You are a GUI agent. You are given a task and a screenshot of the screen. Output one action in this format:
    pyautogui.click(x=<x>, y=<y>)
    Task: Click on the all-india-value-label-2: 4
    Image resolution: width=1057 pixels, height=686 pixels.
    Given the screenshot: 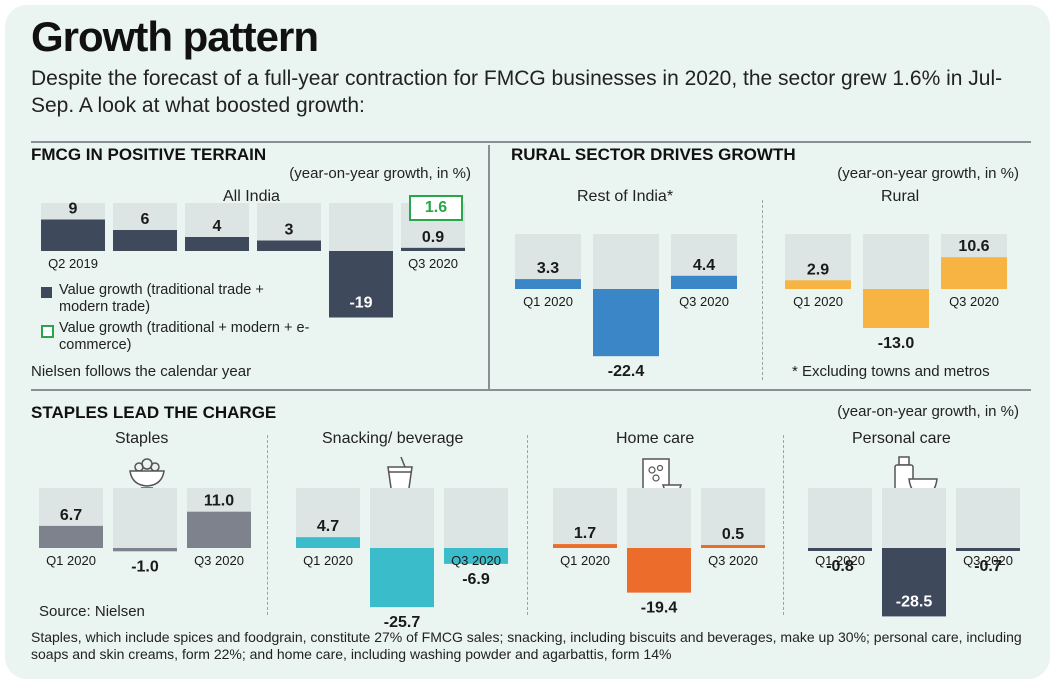 What is the action you would take?
    pyautogui.click(x=217, y=226)
    